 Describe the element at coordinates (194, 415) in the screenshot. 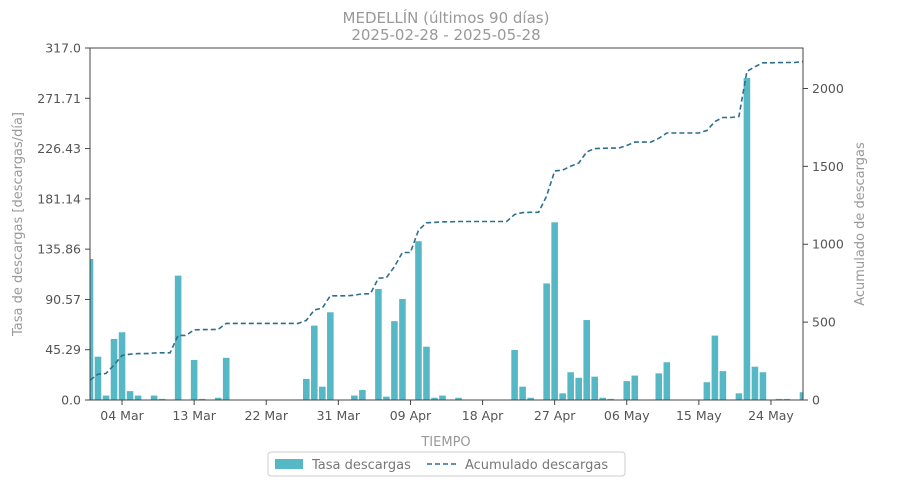

I see `x-tick-label: 13 Mar` at that location.